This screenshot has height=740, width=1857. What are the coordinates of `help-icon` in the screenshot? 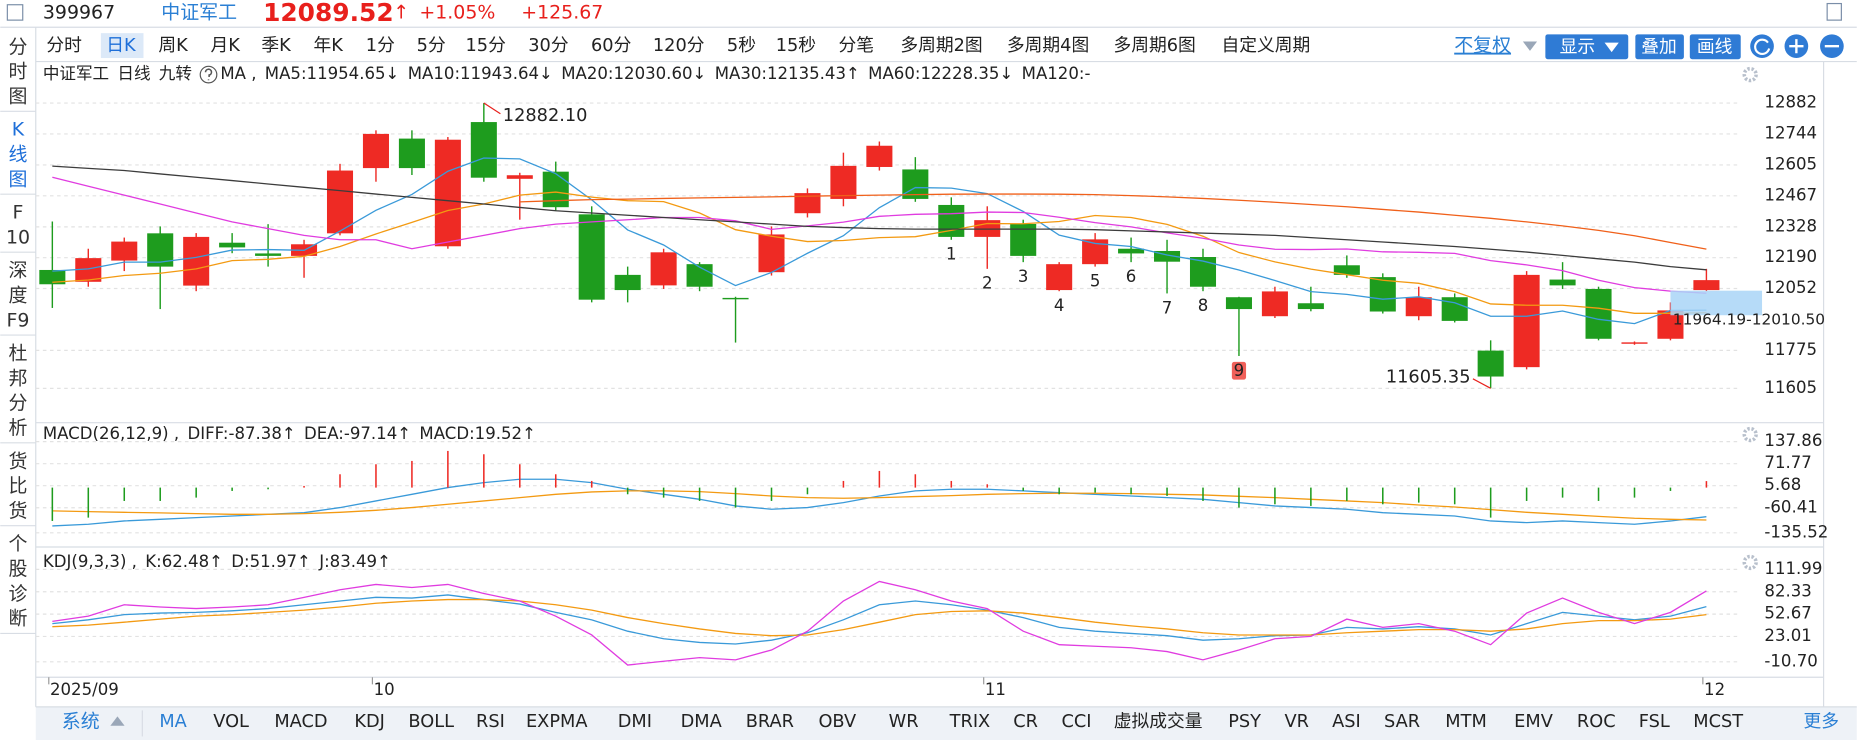 It's located at (208, 74).